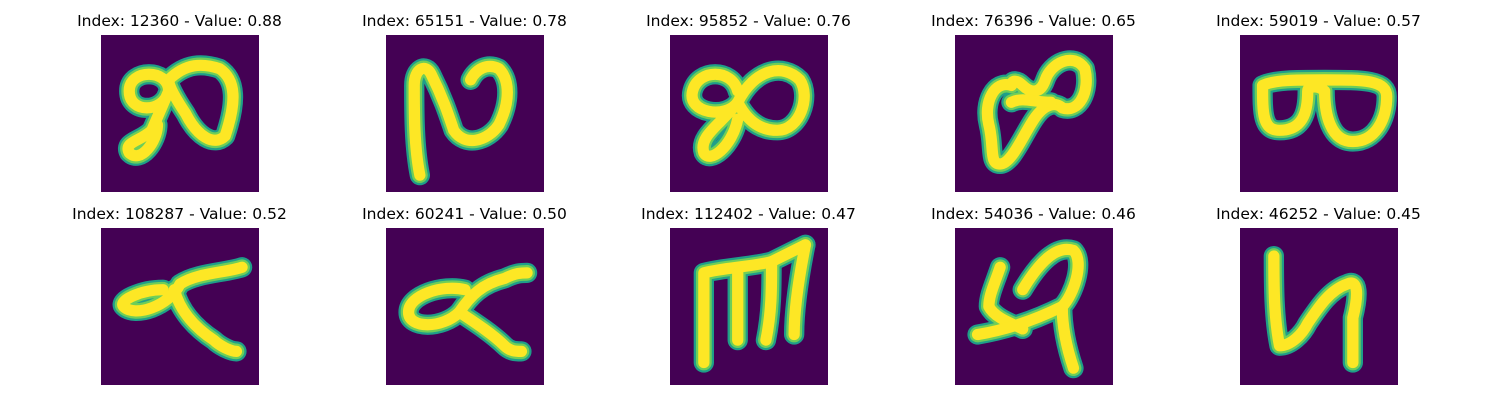 Image resolution: width=1500 pixels, height=400 pixels. I want to click on panel-title: Index: 60241 - Value: 0.50, so click(464, 214).